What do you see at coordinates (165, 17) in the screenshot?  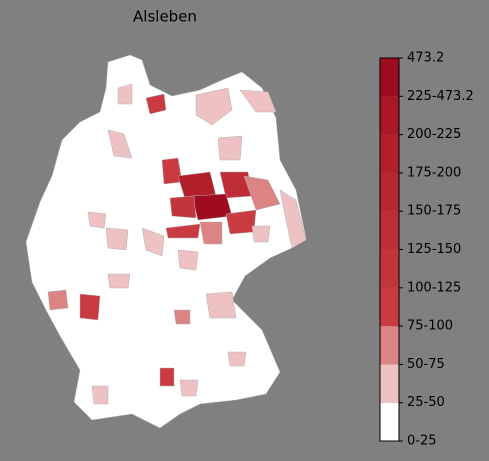 I see `map-title: Alsleben` at bounding box center [165, 17].